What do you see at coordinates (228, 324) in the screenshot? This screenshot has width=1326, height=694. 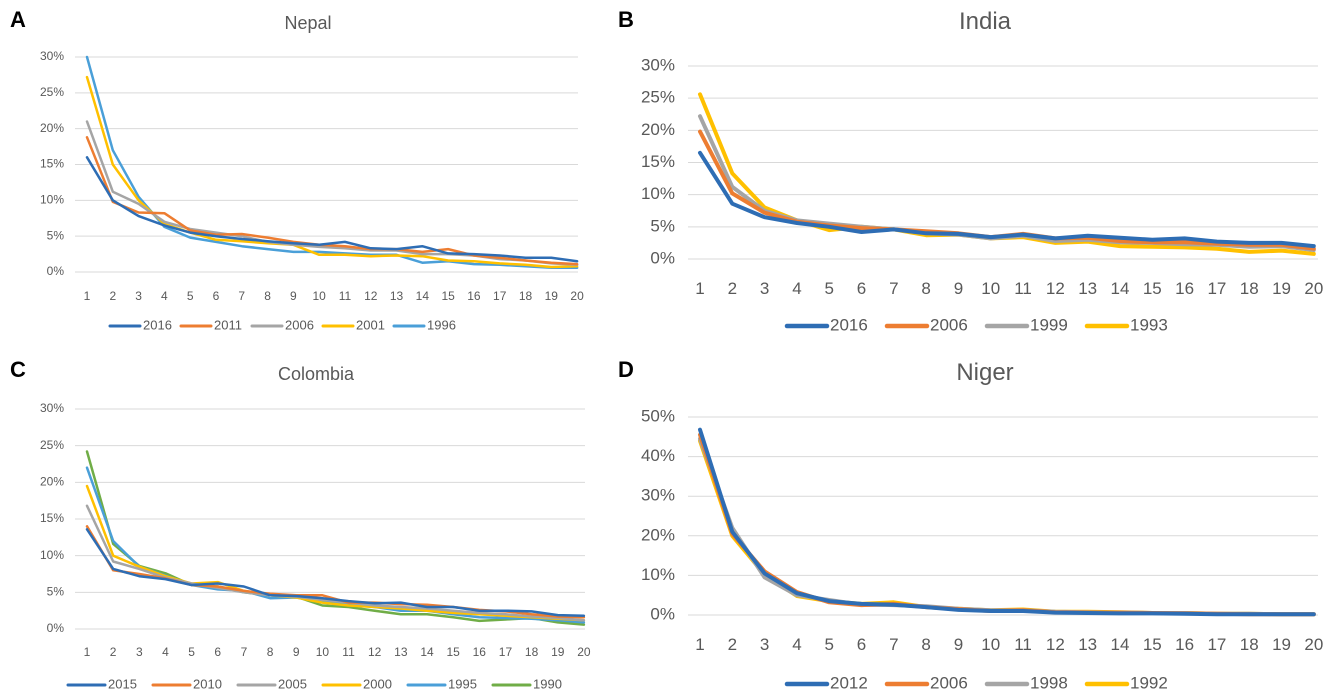 I see `legend-label: 2011` at bounding box center [228, 324].